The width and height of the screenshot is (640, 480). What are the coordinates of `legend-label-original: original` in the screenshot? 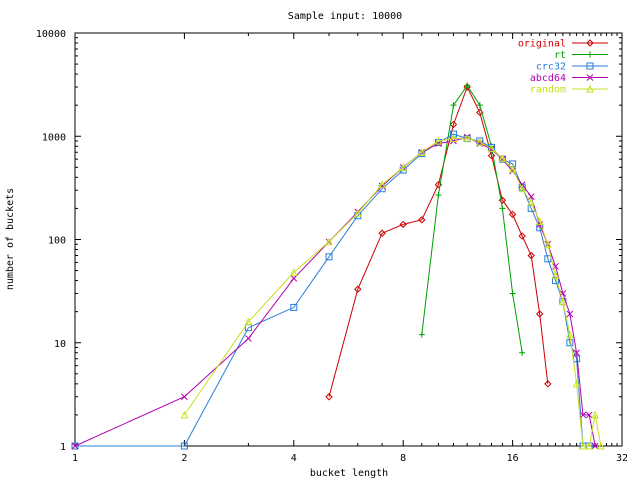 It's located at (542, 44).